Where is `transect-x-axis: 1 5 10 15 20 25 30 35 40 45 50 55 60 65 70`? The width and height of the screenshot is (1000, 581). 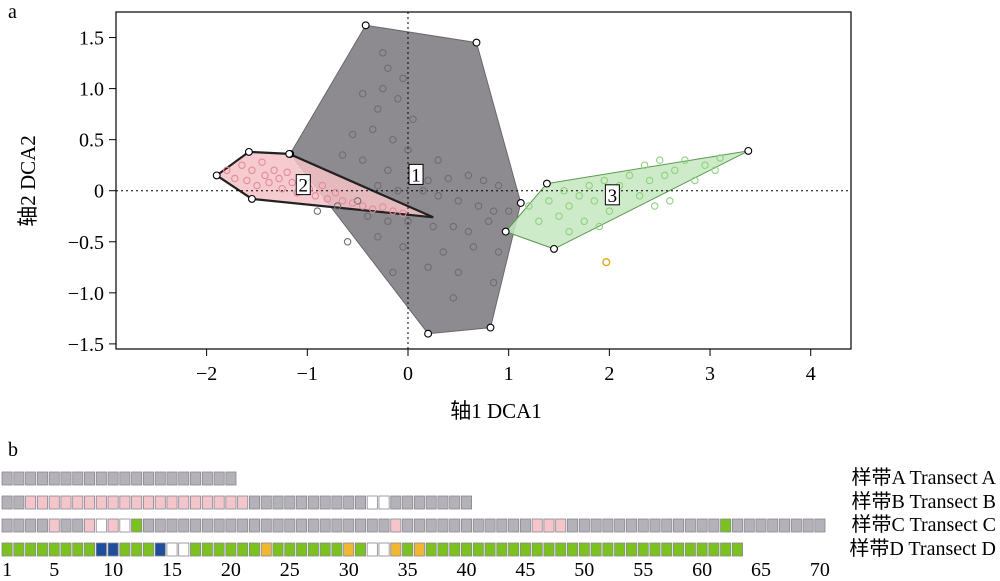 transect-x-axis: 1 5 10 15 20 25 30 35 40 45 50 55 60 65 70 is located at coordinates (416, 570).